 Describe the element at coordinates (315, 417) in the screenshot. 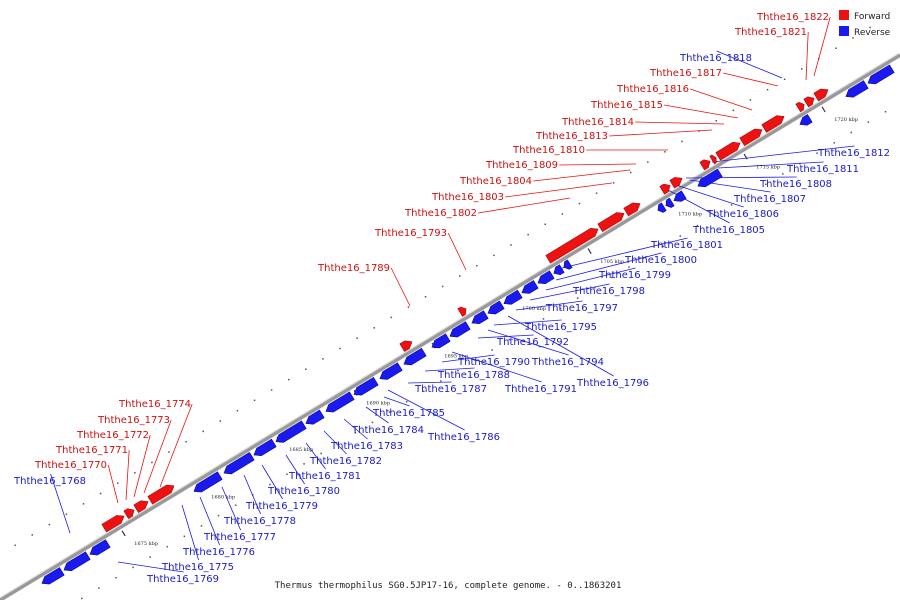

I see `gene-feature-rev-h` at that location.